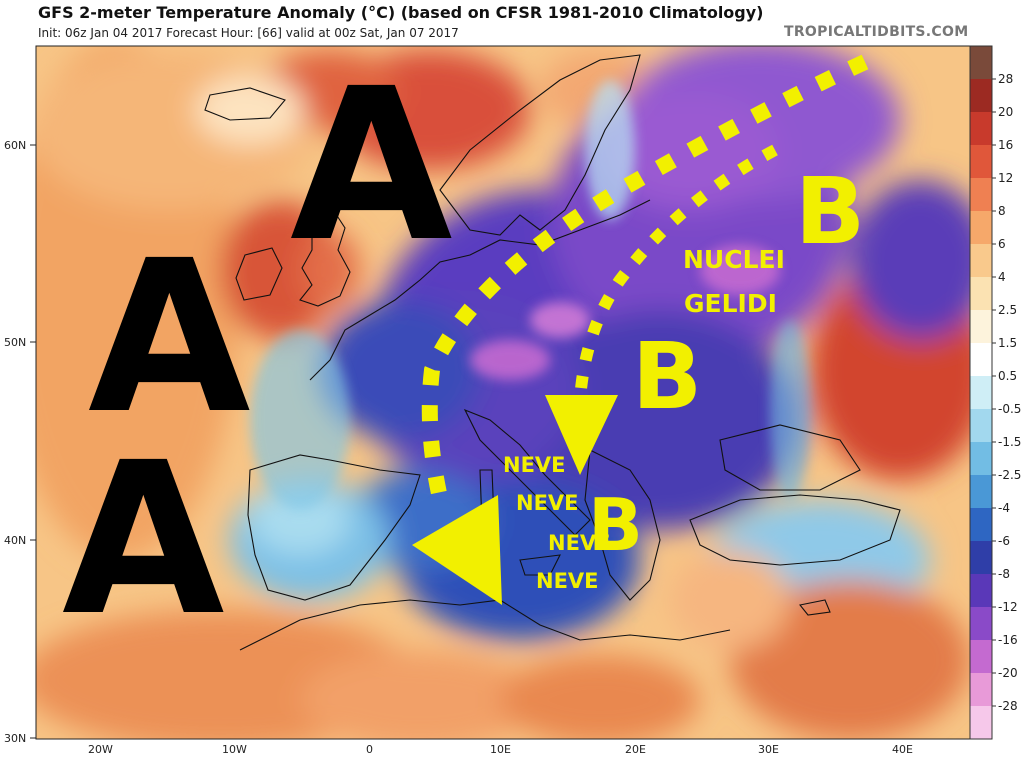  What do you see at coordinates (902, 749) in the screenshot?
I see `lon-label: 40E` at bounding box center [902, 749].